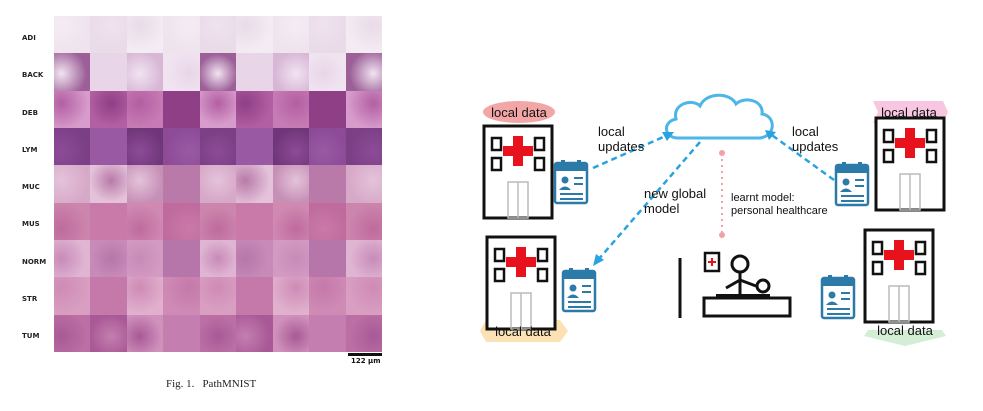 The width and height of the screenshot is (983, 411). Describe the element at coordinates (905, 330) in the screenshot. I see `local-data-label-bottom-right: local data` at that location.